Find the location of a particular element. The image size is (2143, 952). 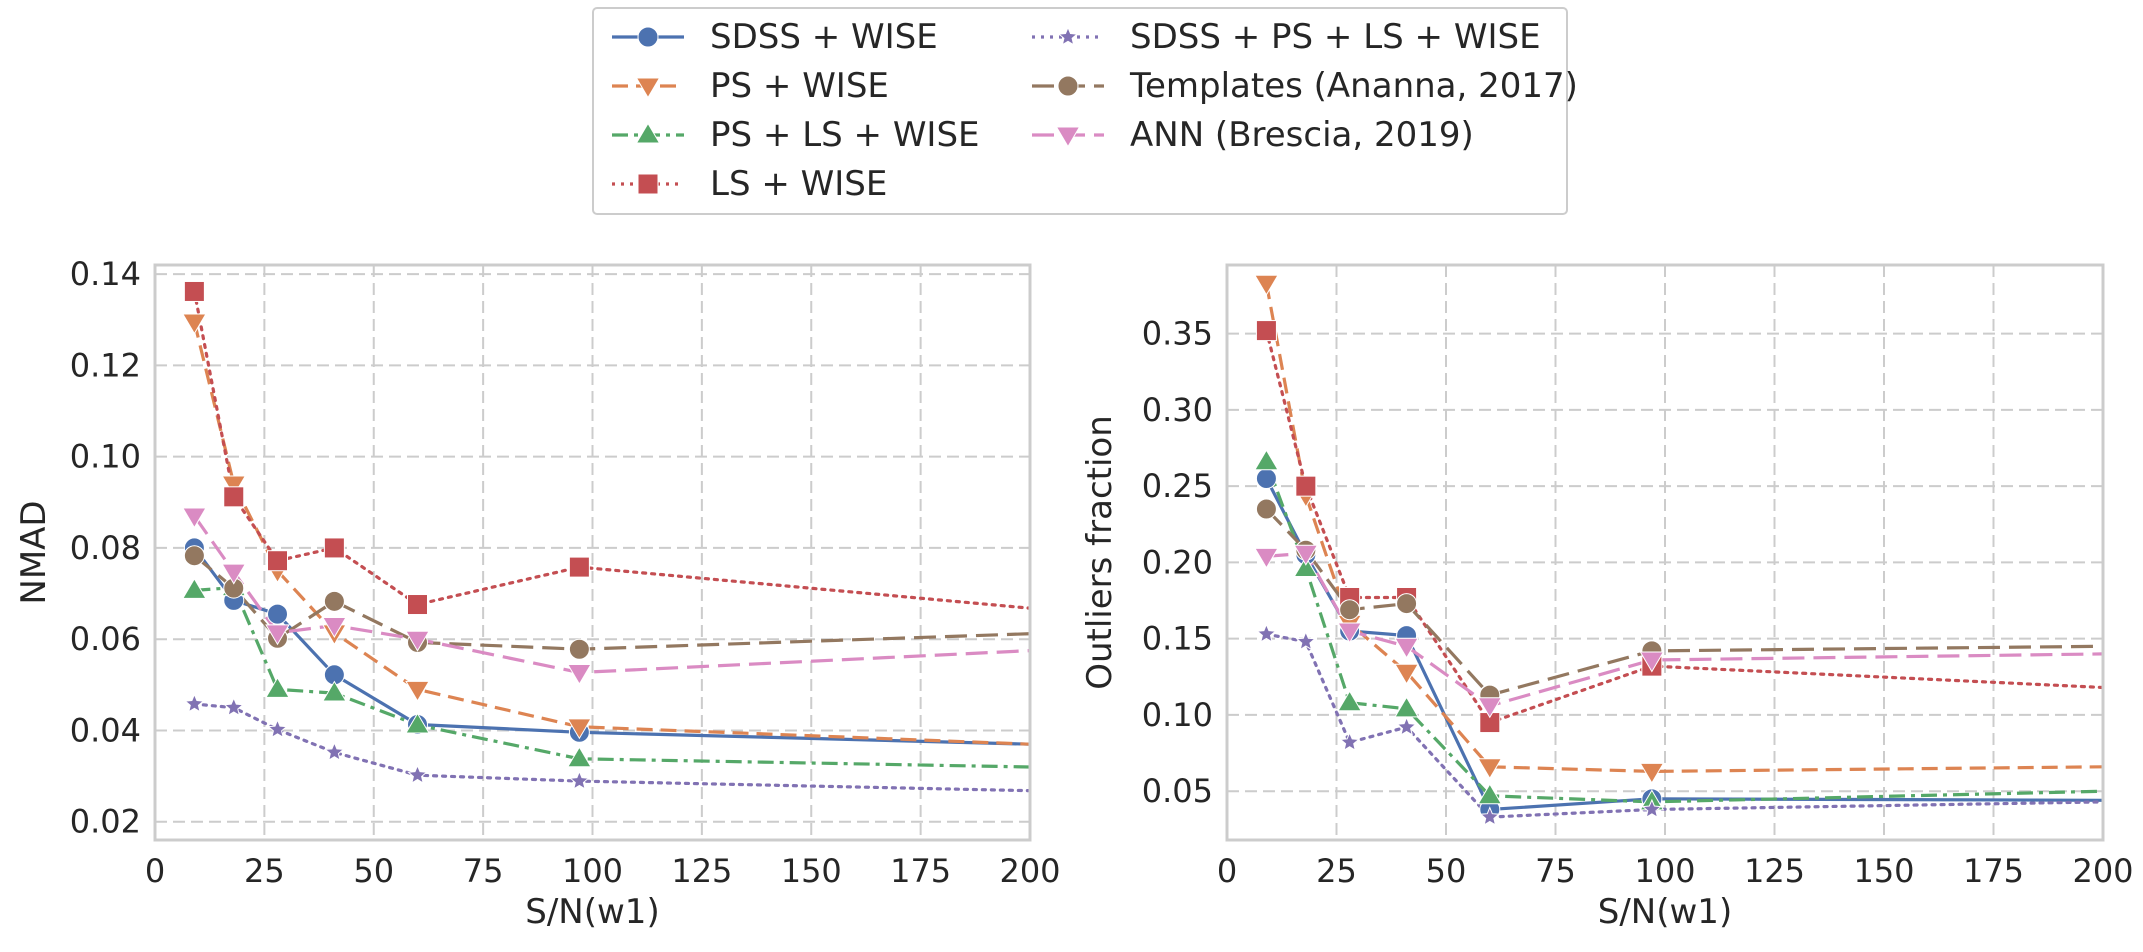

y-tick-label: 0.05 is located at coordinates (1177, 791).